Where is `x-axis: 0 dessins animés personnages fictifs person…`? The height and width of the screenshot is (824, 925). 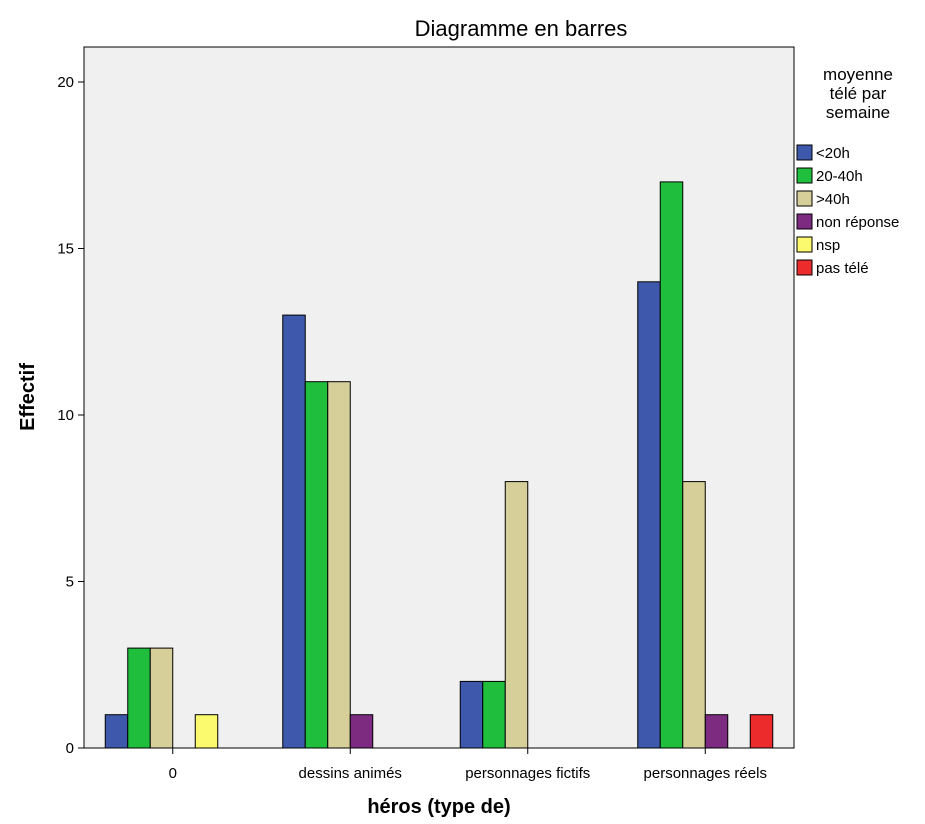
x-axis: 0 dessins animés personnages fictifs person… is located at coordinates (468, 765).